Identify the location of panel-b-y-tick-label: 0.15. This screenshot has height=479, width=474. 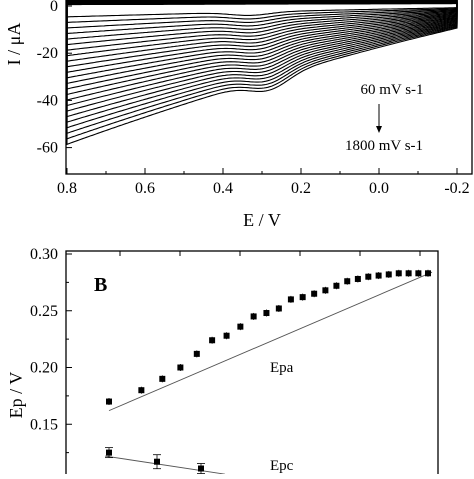
(44, 424).